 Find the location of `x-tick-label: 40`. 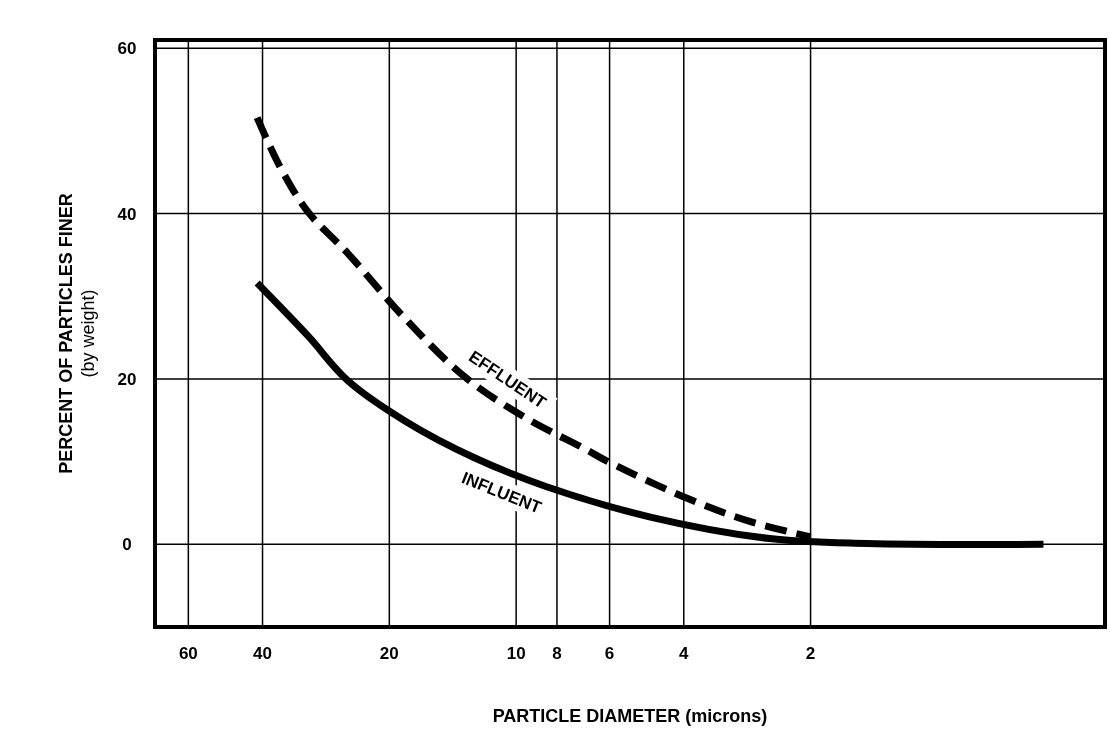

x-tick-label: 40 is located at coordinates (262, 653).